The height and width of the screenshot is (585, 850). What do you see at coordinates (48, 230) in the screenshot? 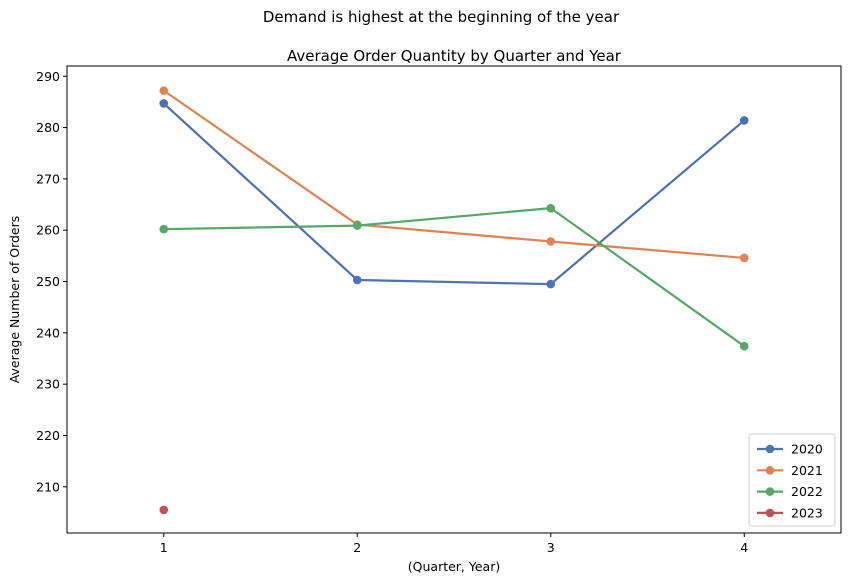
I see `y-tick-label: 260` at bounding box center [48, 230].